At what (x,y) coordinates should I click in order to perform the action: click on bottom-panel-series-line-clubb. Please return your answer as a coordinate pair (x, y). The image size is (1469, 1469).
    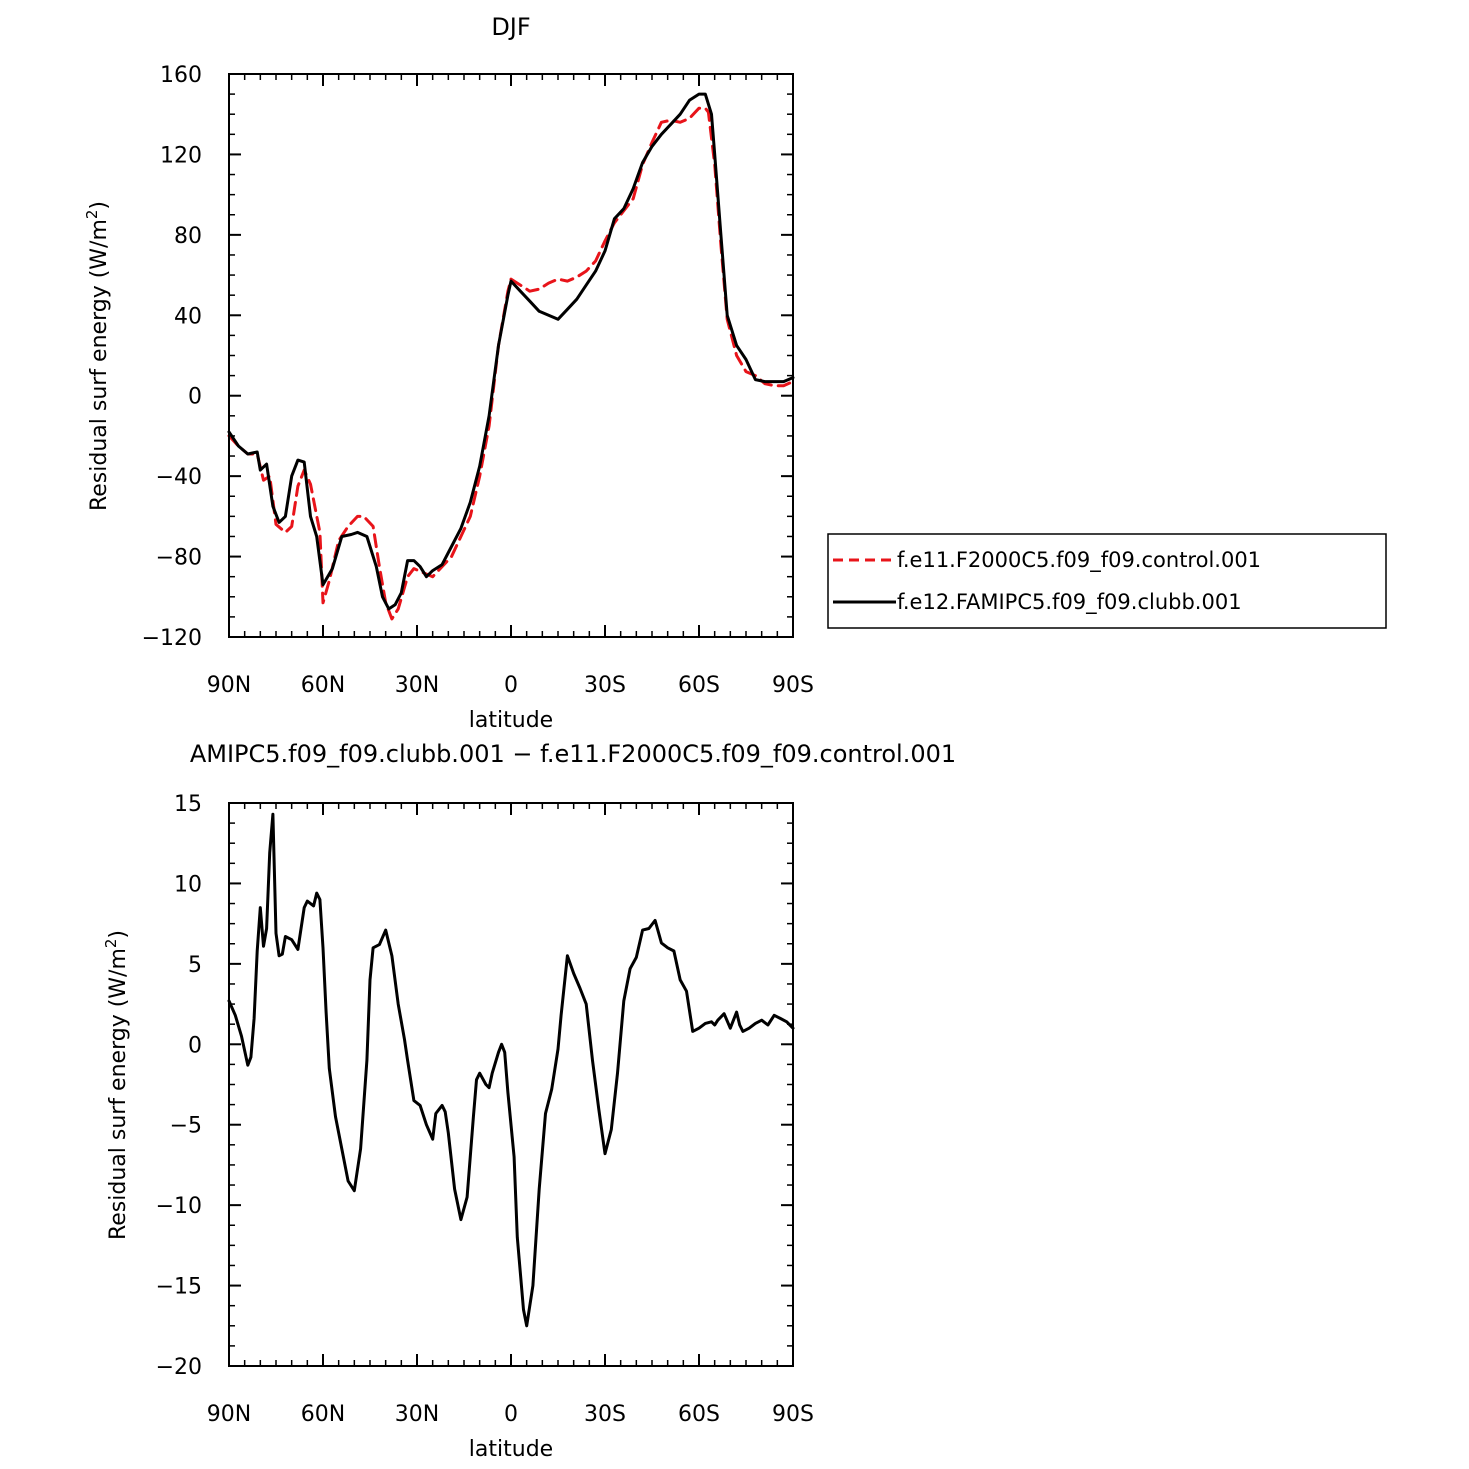
    Looking at the image, I should click on (511, 1070).